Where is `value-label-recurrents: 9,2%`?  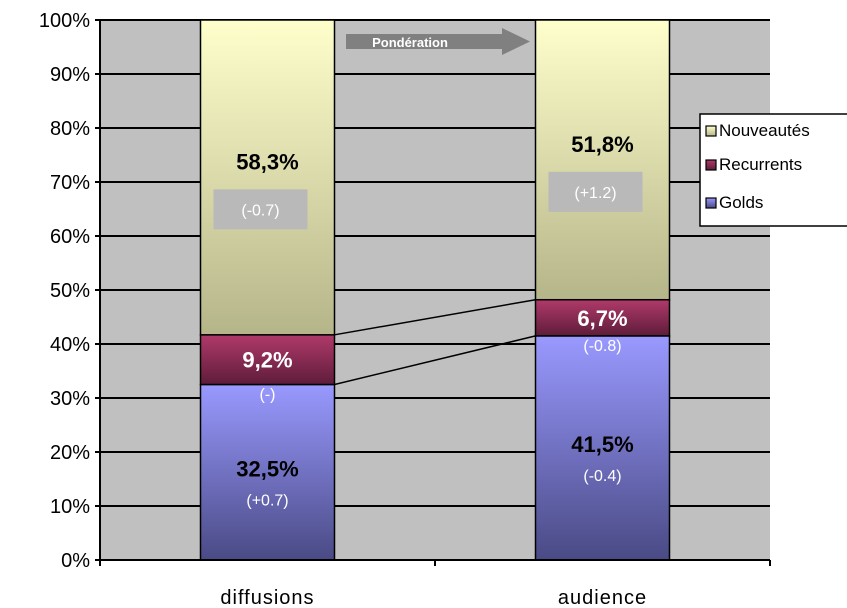 value-label-recurrents: 9,2% is located at coordinates (267, 360).